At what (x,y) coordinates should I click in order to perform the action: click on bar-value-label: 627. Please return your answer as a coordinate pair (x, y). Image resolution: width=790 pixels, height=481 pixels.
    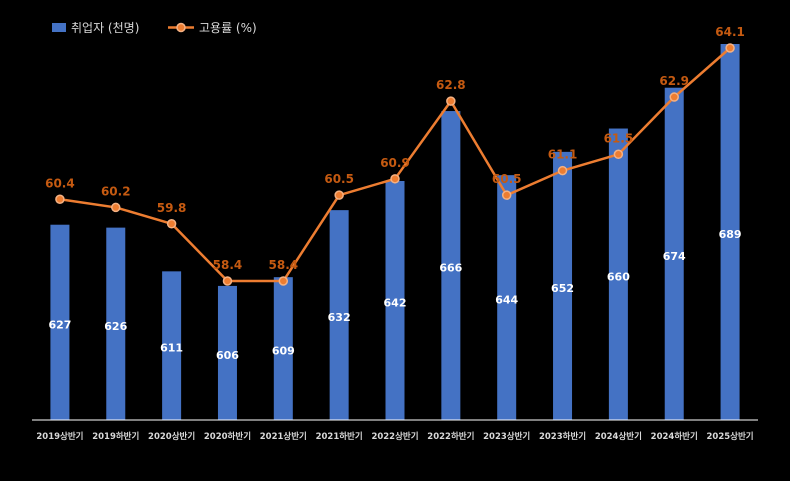
    Looking at the image, I should click on (59, 324).